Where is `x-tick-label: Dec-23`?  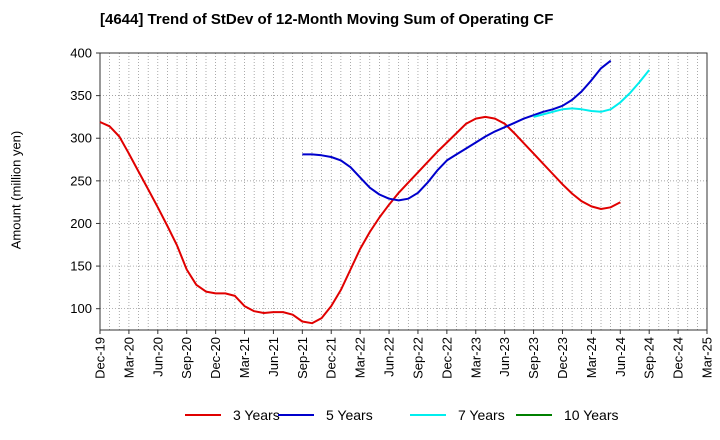 x-tick-label: Dec-23 is located at coordinates (562, 358).